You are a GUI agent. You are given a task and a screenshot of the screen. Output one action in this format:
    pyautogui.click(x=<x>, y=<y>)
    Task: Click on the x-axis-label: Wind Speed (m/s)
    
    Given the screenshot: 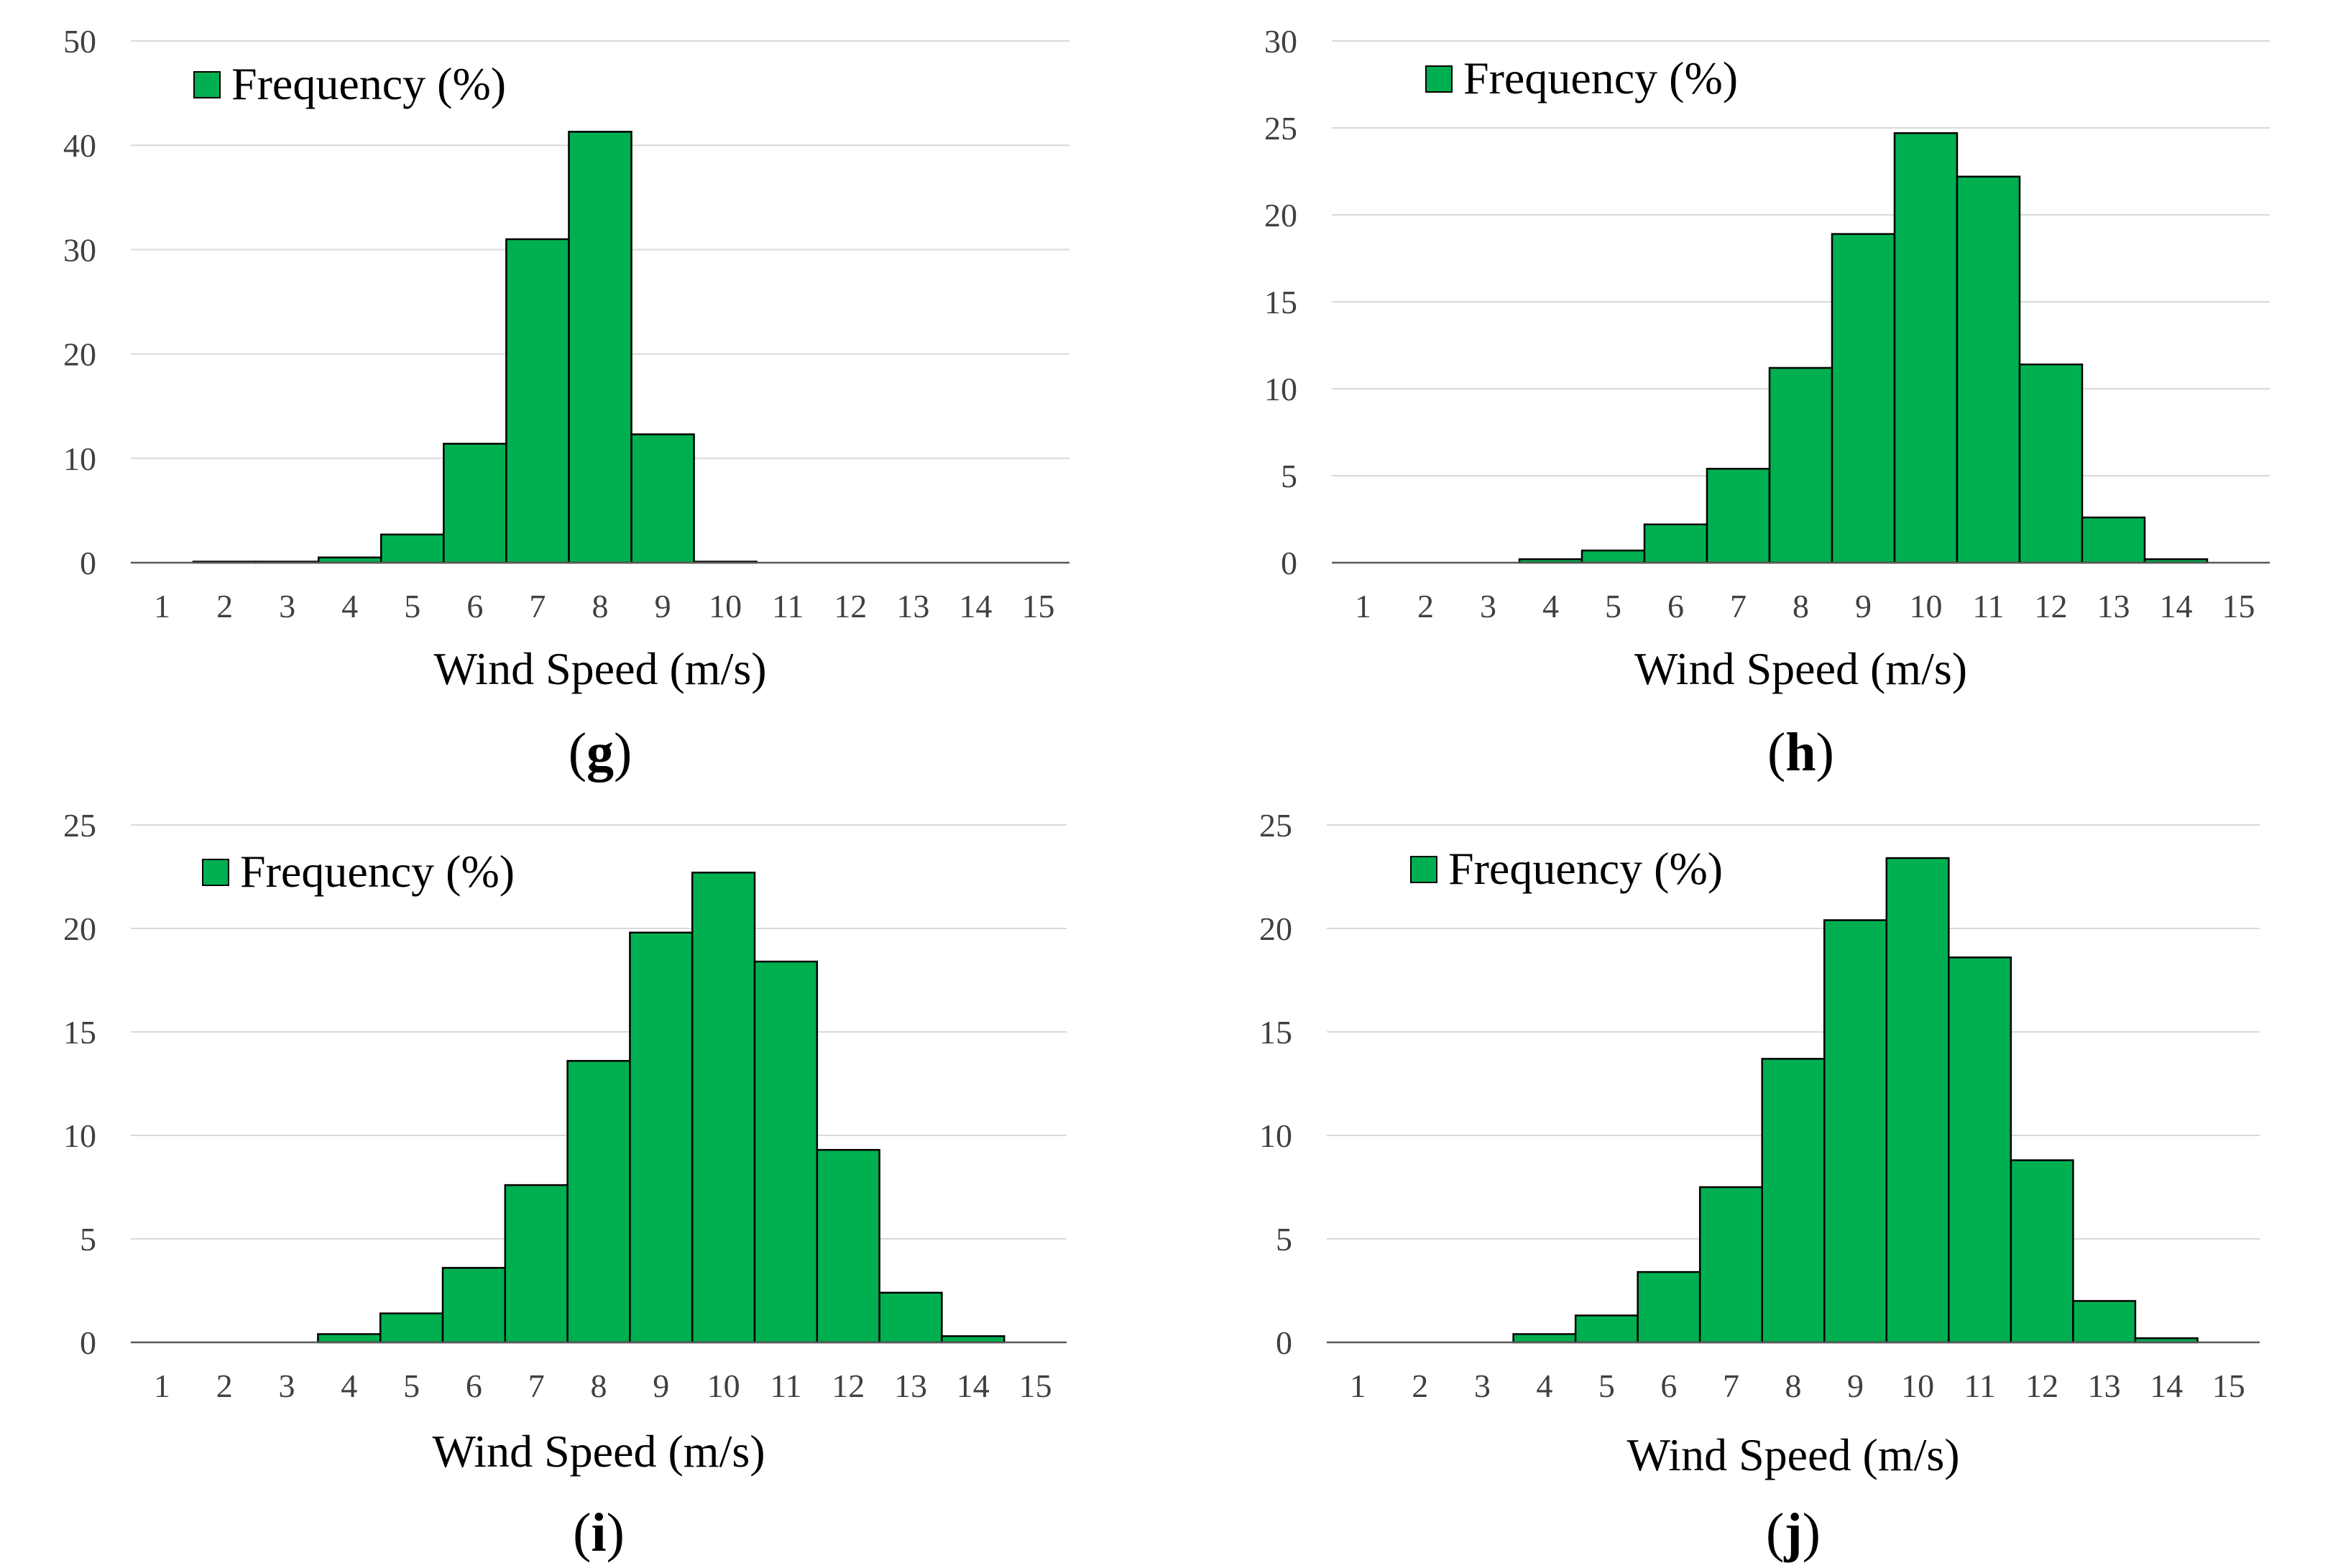 What is the action you would take?
    pyautogui.click(x=599, y=668)
    